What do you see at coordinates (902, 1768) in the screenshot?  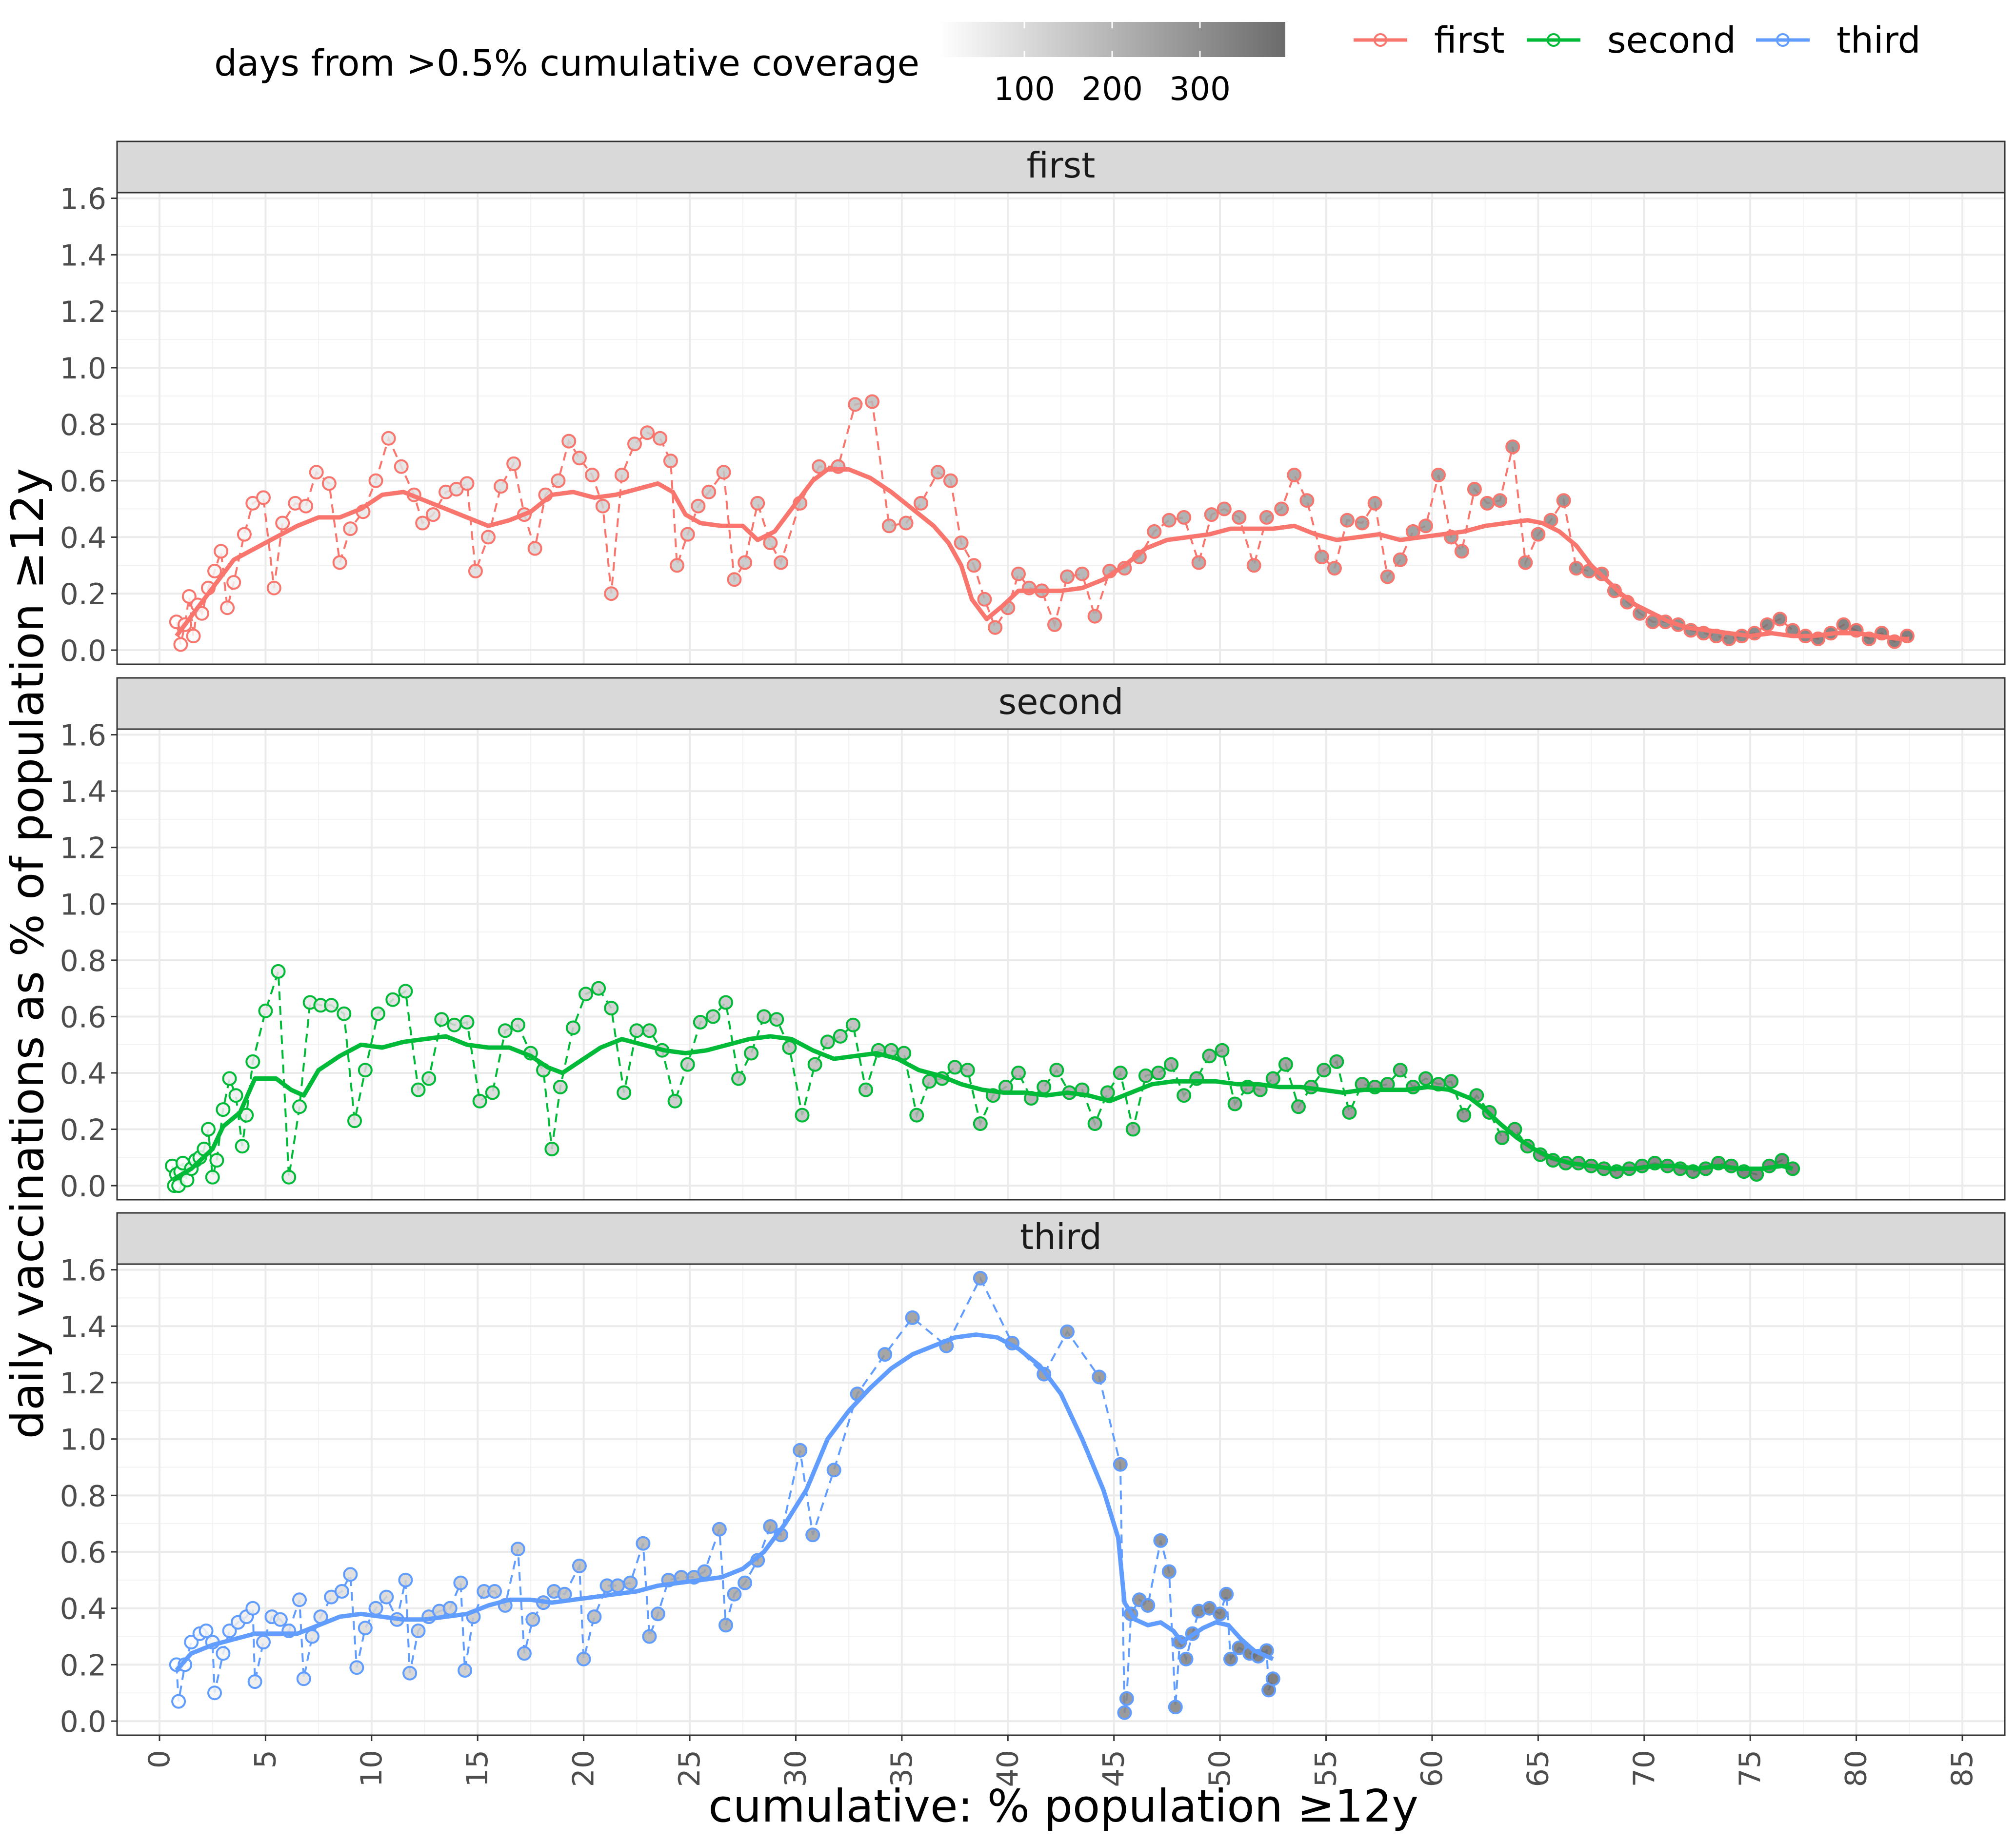 I see `x-tick-label: 35` at bounding box center [902, 1768].